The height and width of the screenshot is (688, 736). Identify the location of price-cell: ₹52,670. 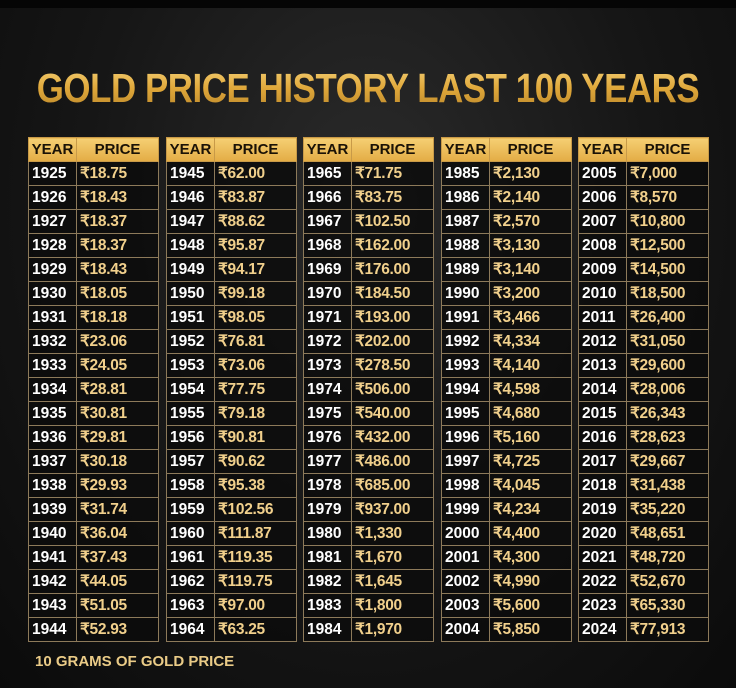
(667, 581).